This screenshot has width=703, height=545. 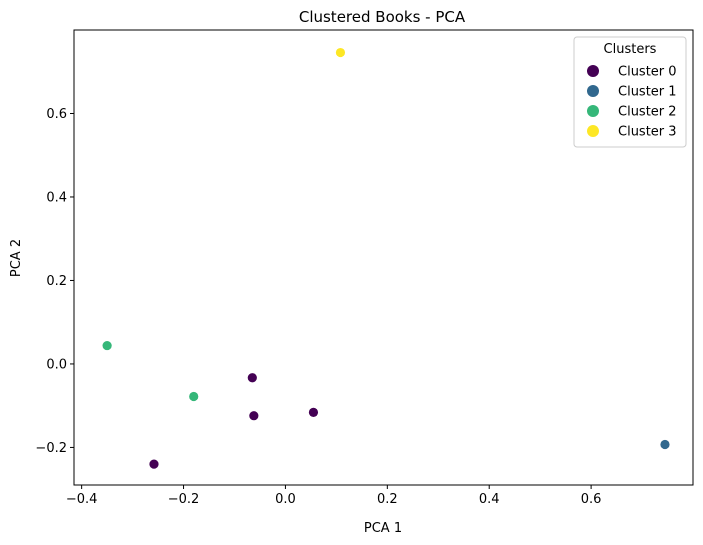 I want to click on legend-box, so click(x=630, y=92).